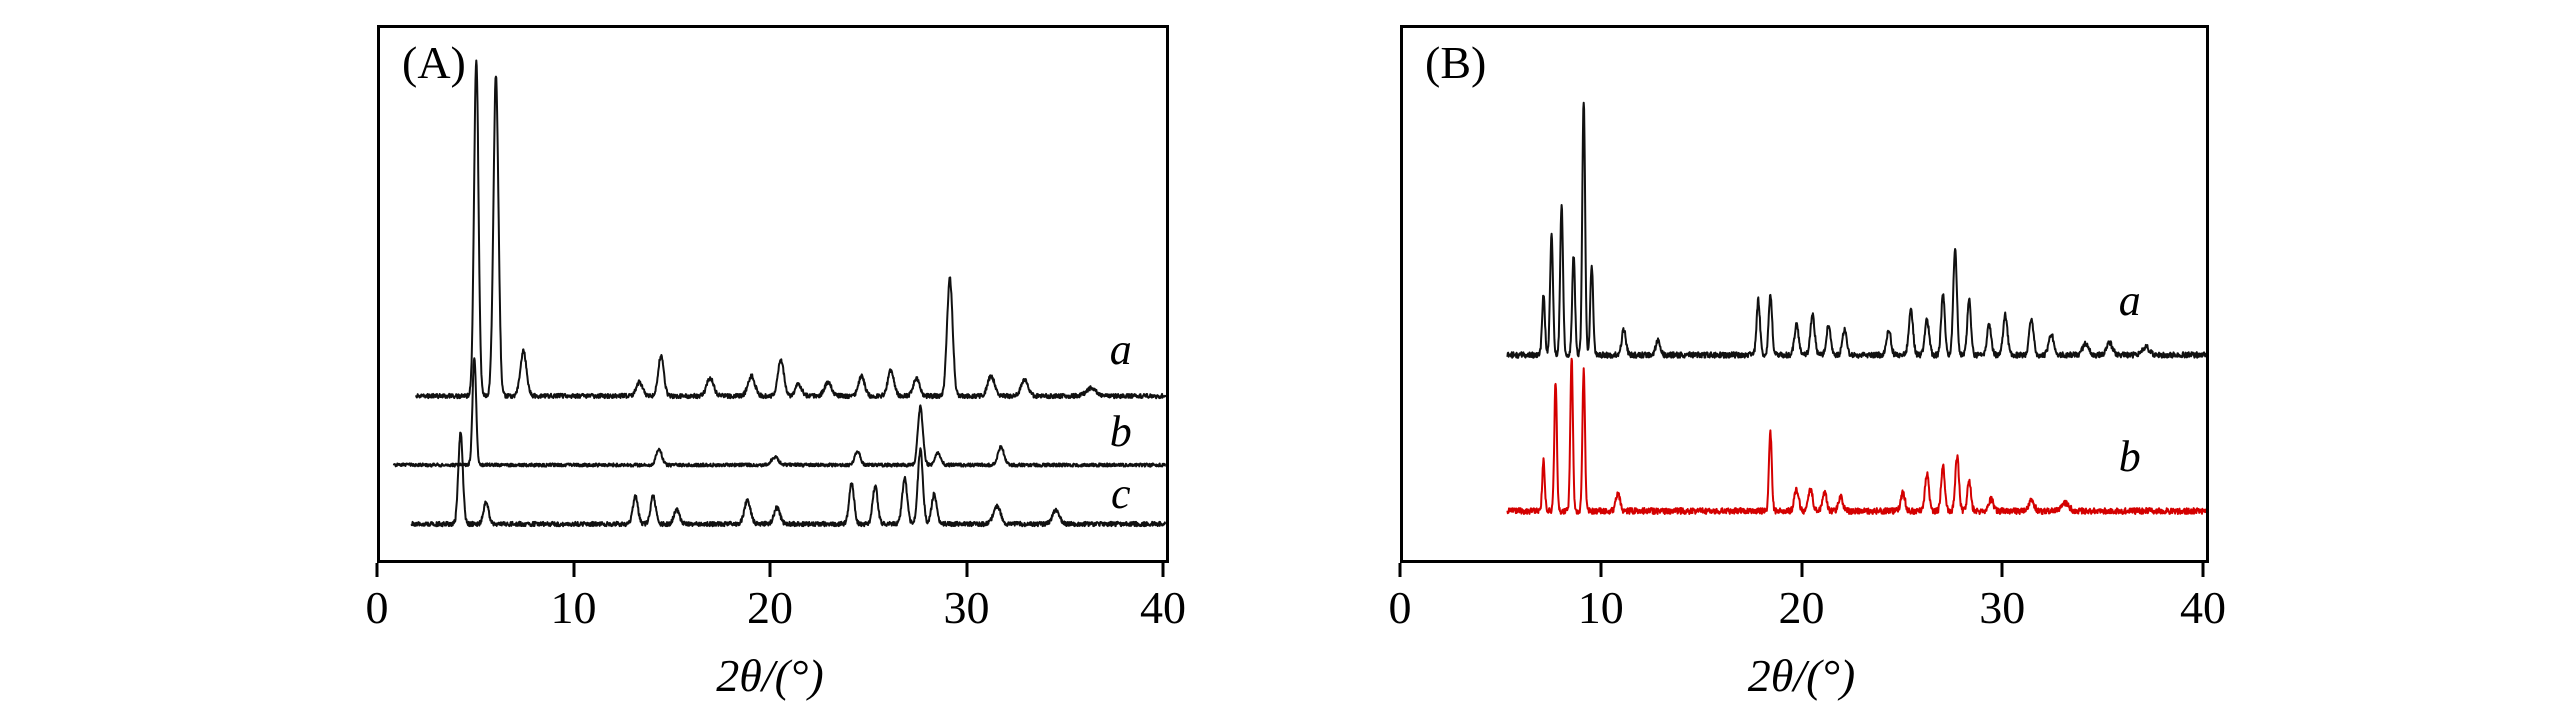  What do you see at coordinates (770, 675) in the screenshot?
I see `panel-a-x-axis-title: 2θ/(°)` at bounding box center [770, 675].